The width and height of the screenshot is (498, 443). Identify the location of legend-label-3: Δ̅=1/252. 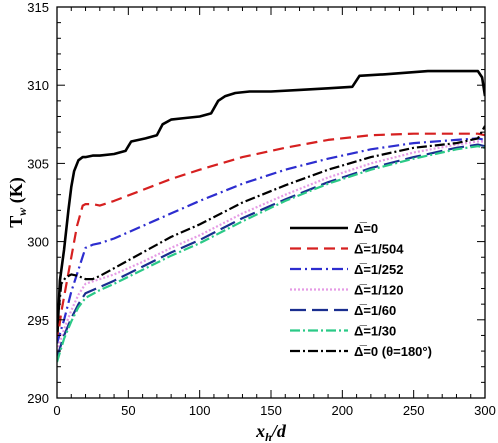
(378, 269).